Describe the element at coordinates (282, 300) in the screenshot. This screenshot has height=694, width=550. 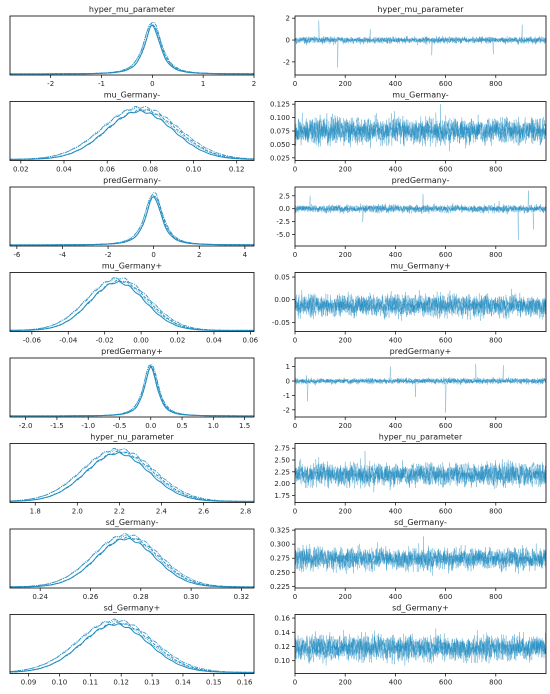
I see `y-tick-label: 0.00` at that location.